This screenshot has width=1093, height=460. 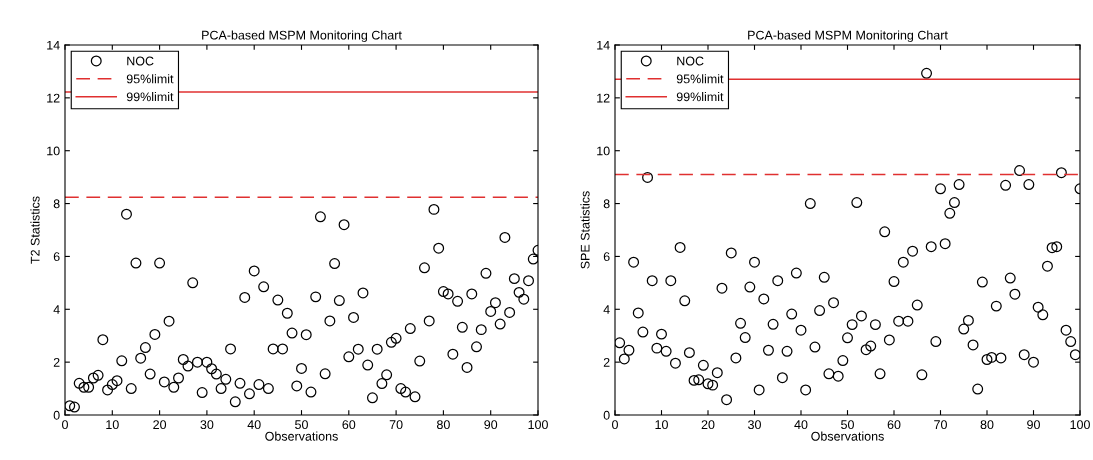 I want to click on legend-label: 99%limit, so click(x=700, y=97).